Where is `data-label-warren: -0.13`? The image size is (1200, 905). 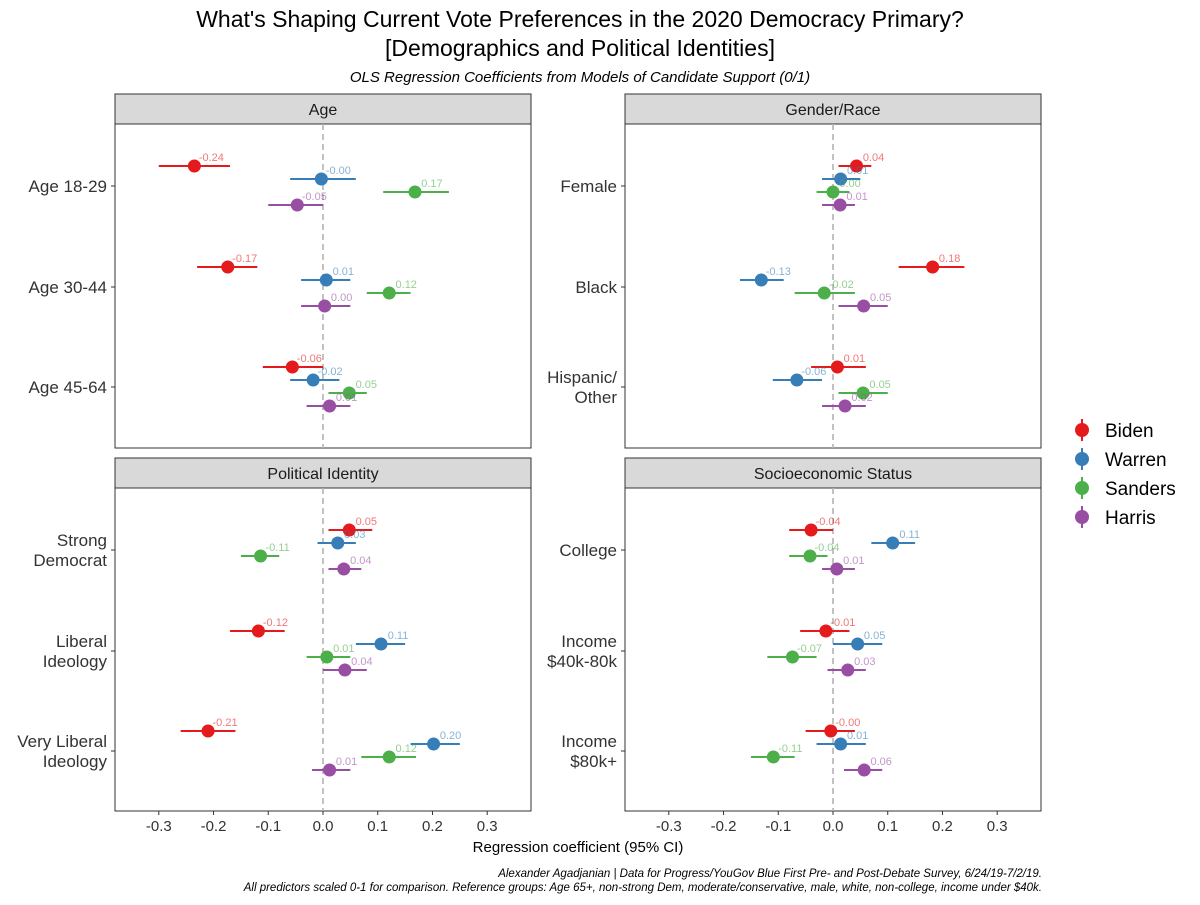
data-label-warren: -0.13 is located at coordinates (778, 272).